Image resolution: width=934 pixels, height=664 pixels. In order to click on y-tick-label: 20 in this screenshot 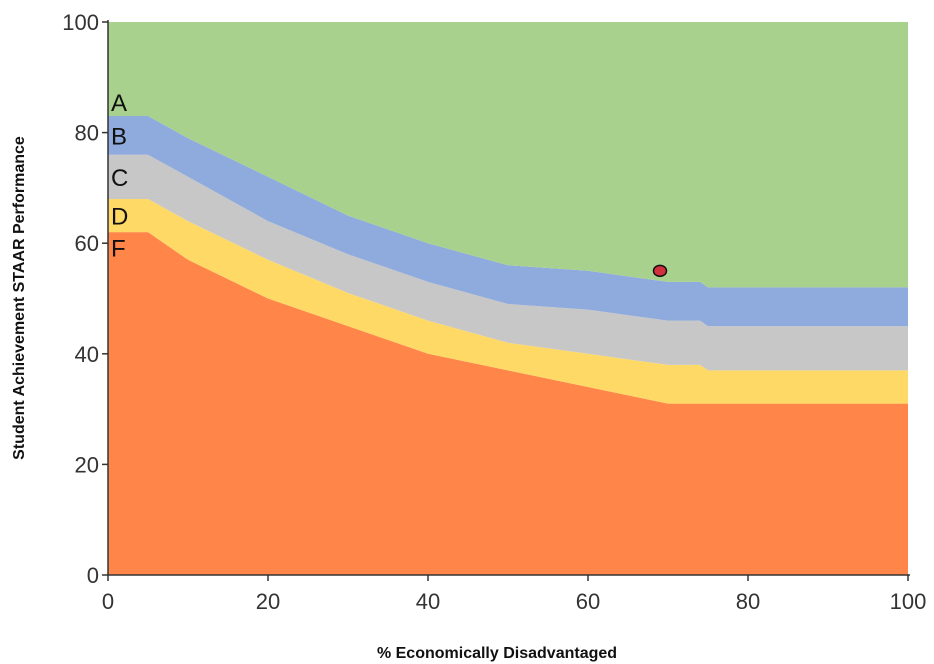, I will do `click(87, 464)`.